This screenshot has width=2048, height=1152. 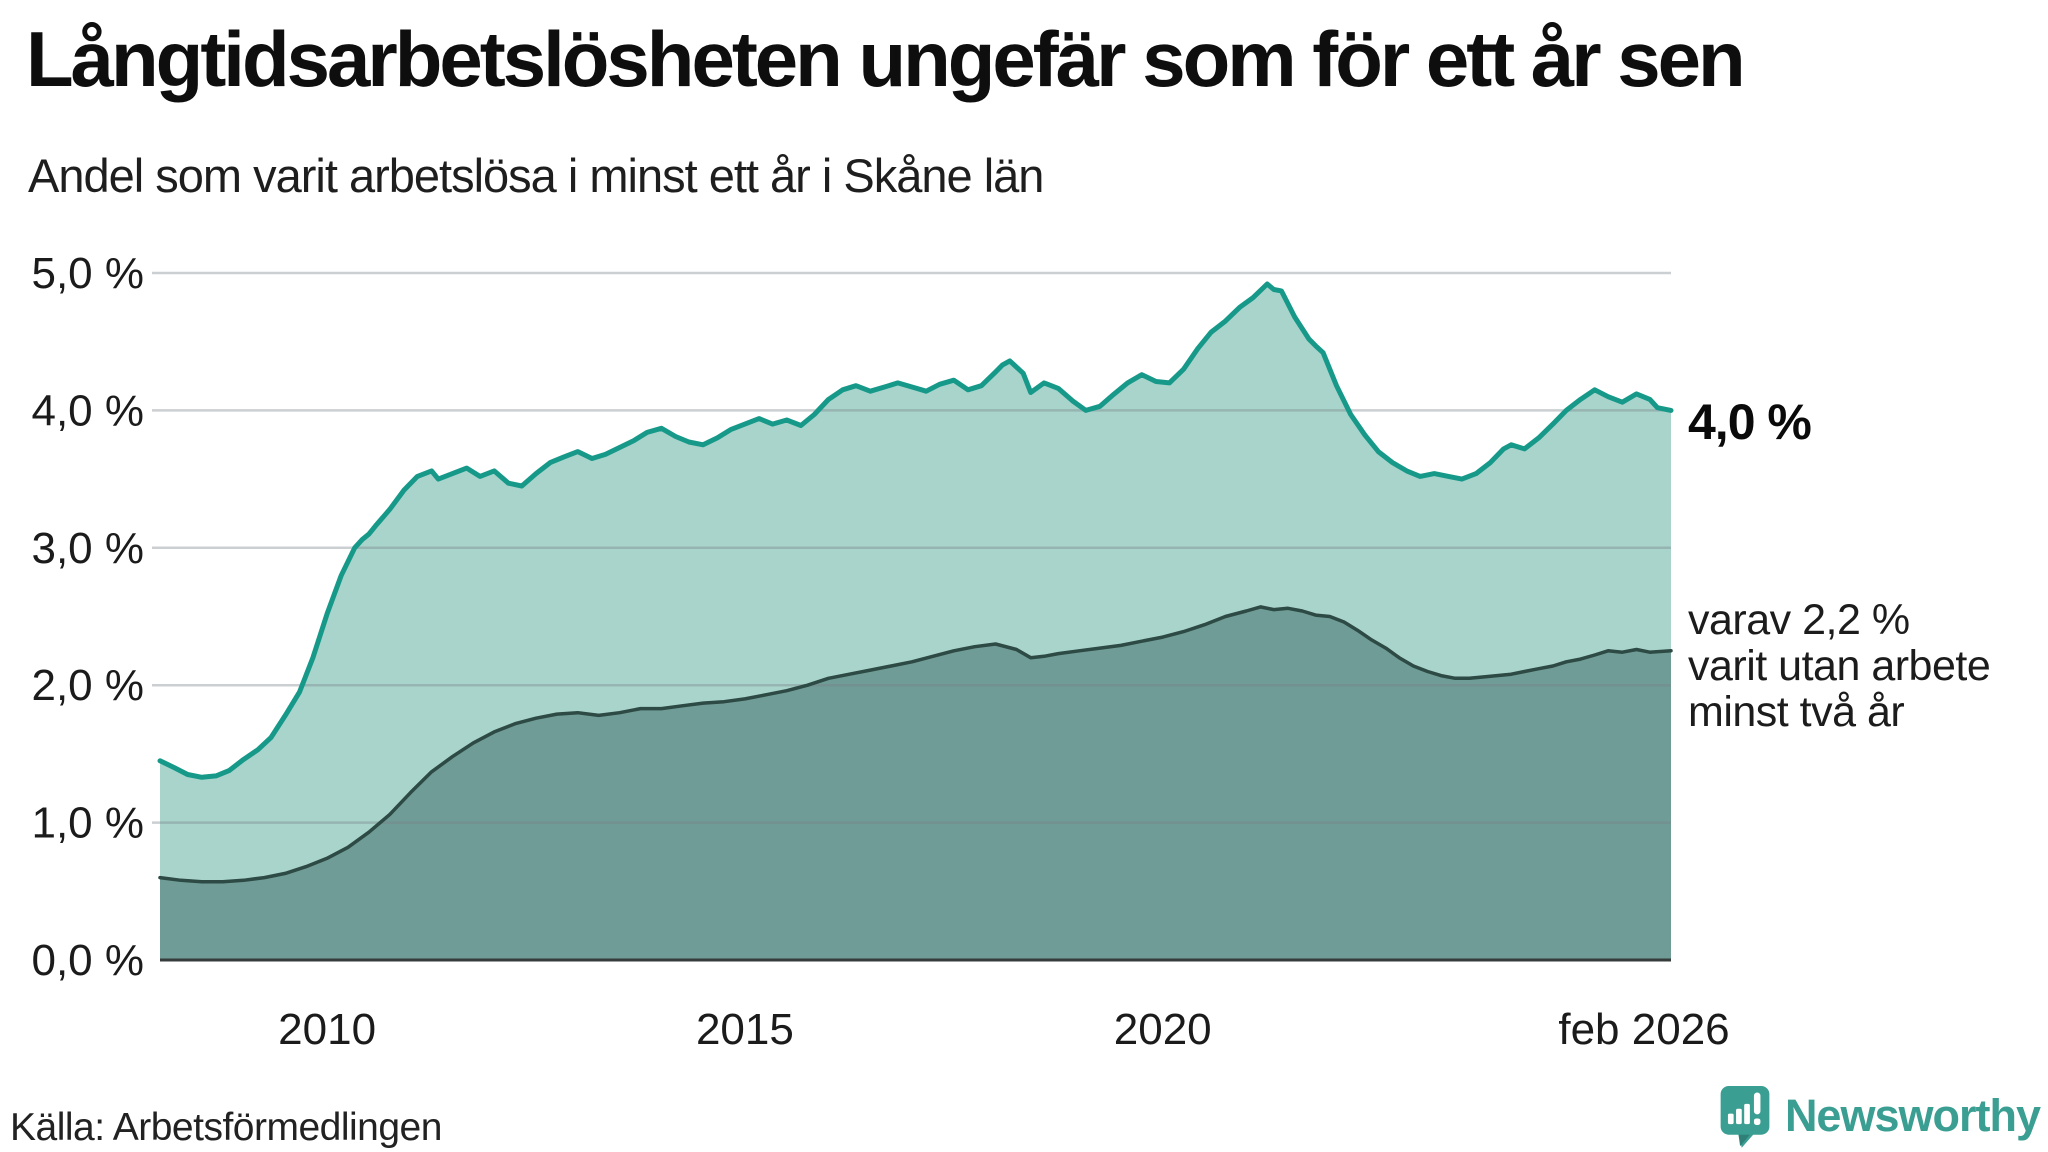 I want to click on y-tick-label: 4,0 %, so click(x=87, y=410).